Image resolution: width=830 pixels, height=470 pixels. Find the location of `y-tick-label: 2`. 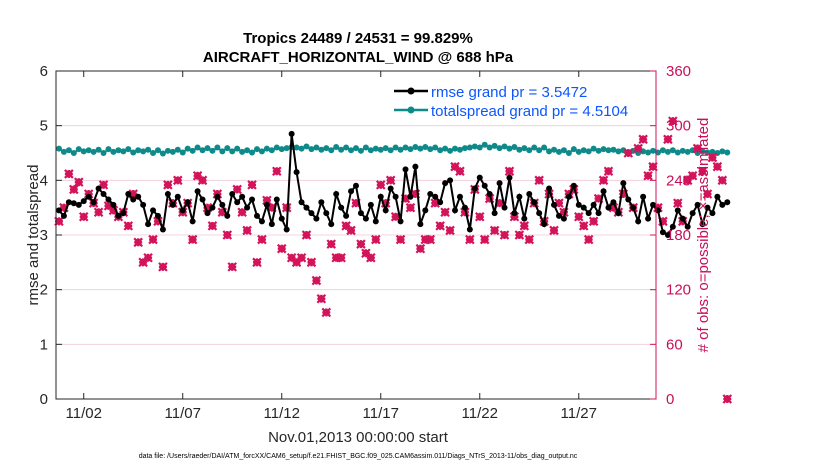

y-tick-label: 2 is located at coordinates (44, 290).